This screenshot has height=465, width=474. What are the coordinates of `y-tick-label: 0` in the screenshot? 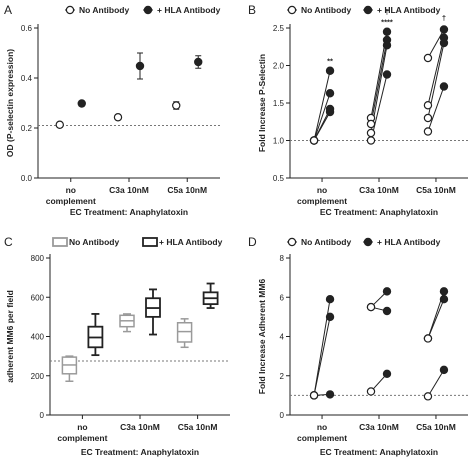 It's located at (282, 415).